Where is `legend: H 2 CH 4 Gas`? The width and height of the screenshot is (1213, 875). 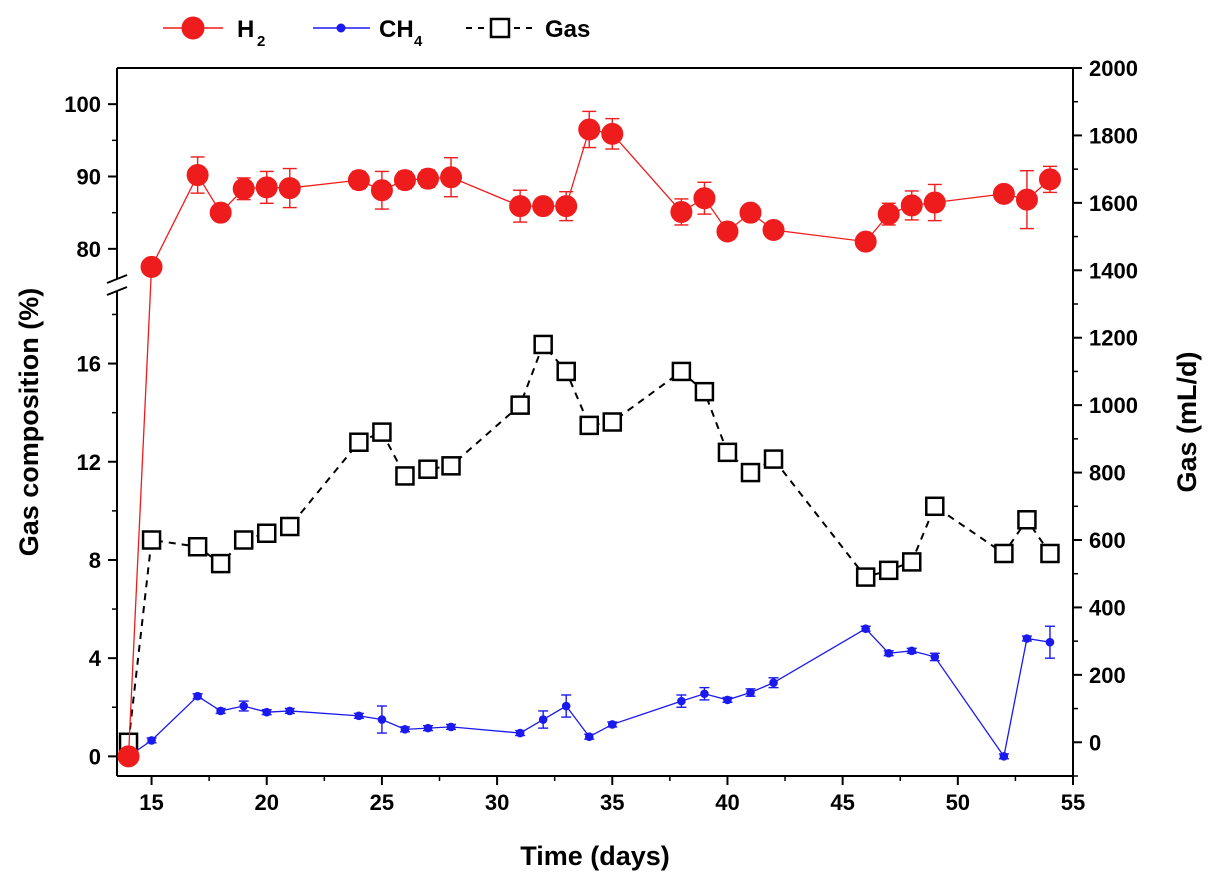
legend: H 2 CH 4 Gas is located at coordinates (376, 33).